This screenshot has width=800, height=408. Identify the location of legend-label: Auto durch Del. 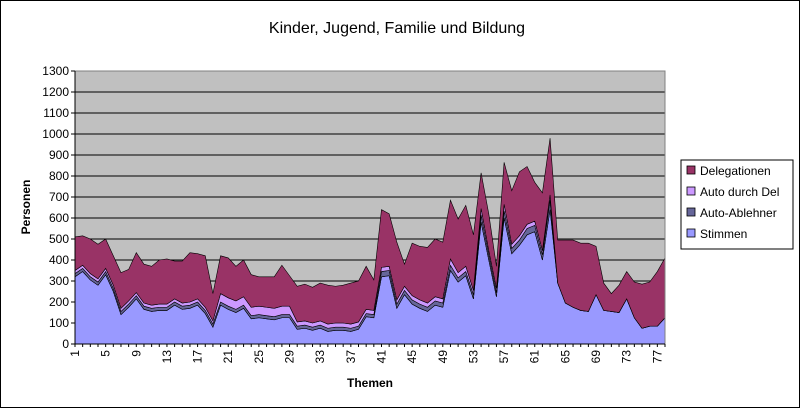
(739, 192).